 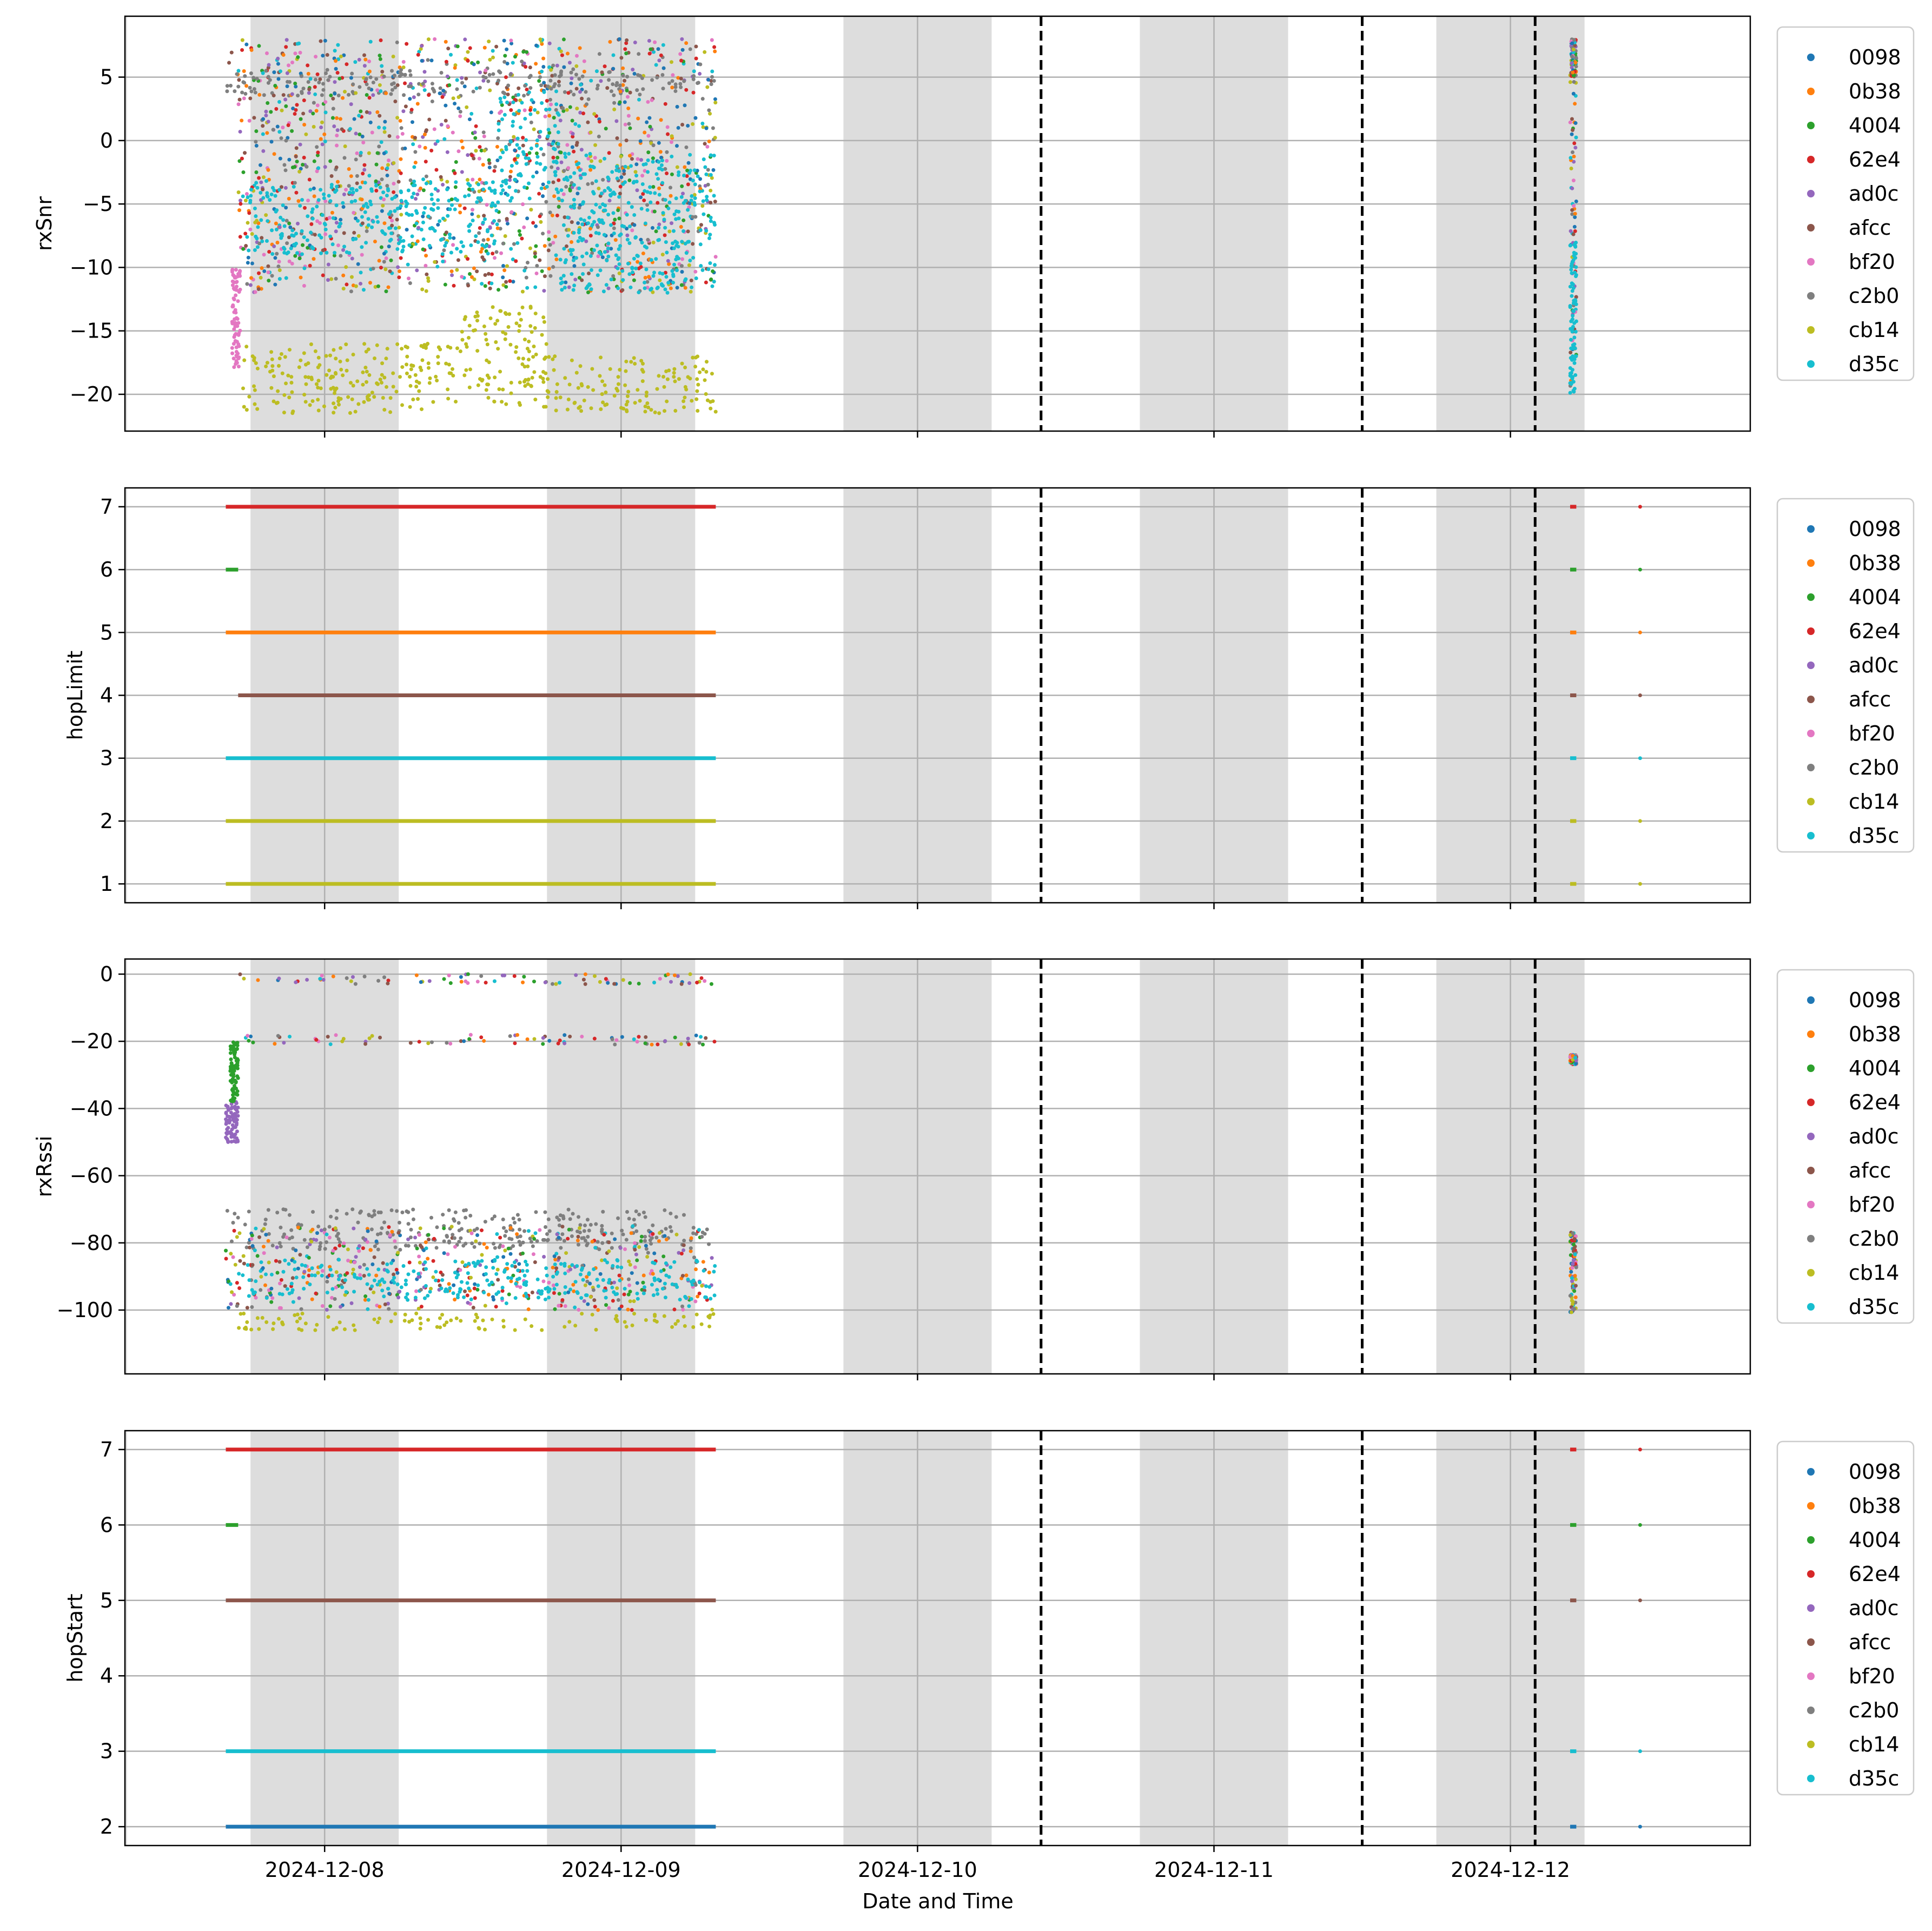 I want to click on legend-label: 0b38, so click(x=1875, y=563).